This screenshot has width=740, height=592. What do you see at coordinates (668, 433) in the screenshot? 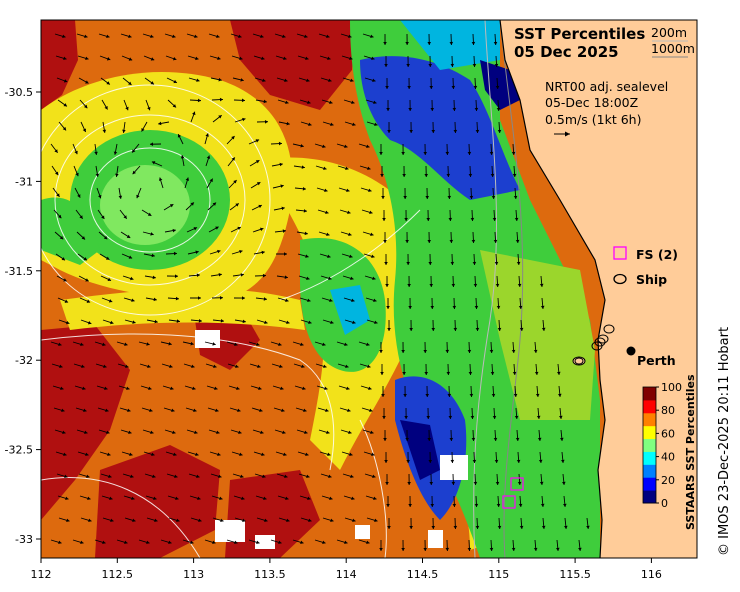
I see `colorbar-tick-label: 60` at bounding box center [668, 433].